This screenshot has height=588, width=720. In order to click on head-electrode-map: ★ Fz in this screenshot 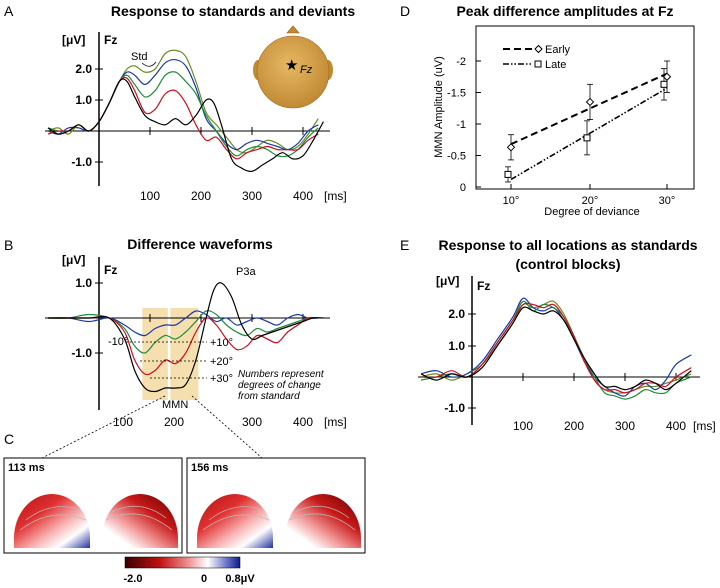, I will do `click(293, 67)`.